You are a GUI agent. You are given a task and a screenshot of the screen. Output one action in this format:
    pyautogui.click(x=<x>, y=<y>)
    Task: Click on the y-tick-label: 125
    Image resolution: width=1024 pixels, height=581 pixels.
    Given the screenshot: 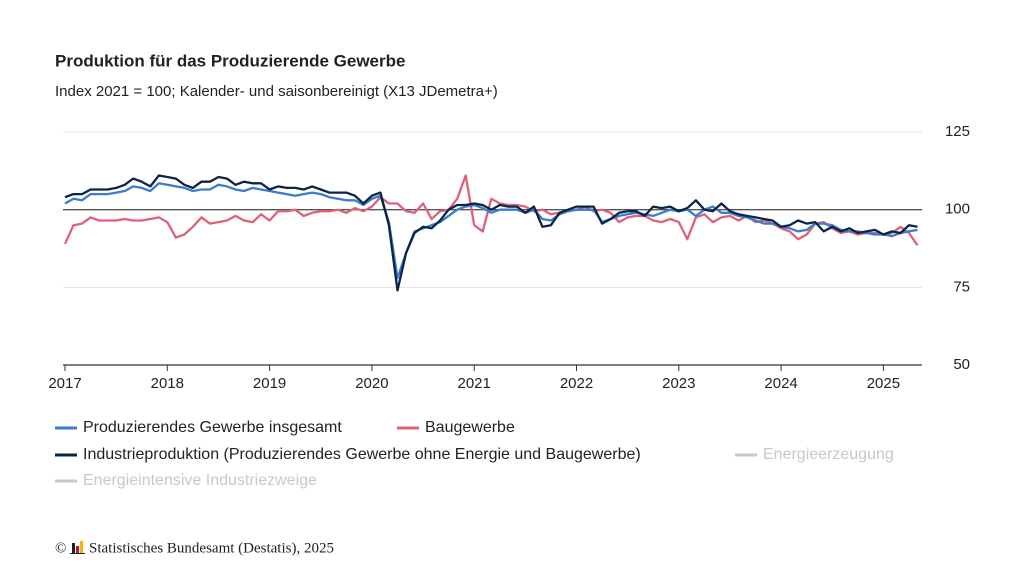 What is the action you would take?
    pyautogui.click(x=957, y=131)
    